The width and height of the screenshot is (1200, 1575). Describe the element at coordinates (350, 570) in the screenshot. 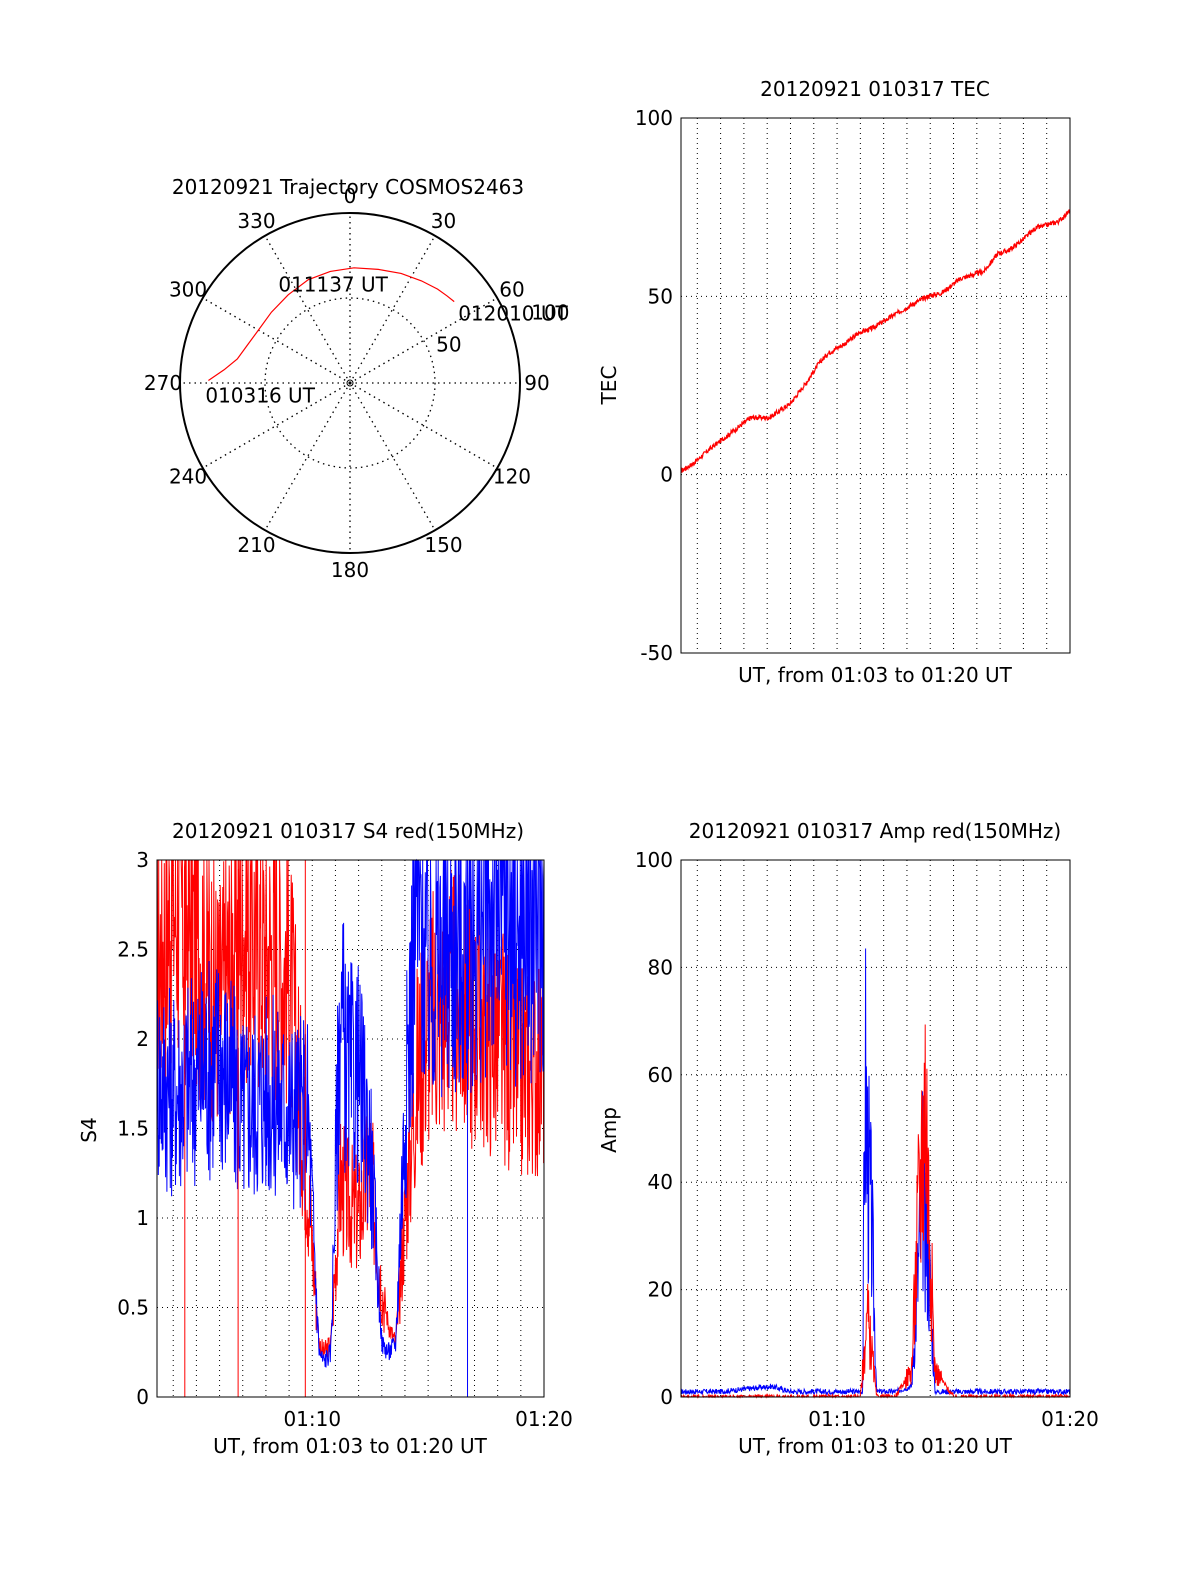

I see `azimuth-tick-label: 180` at that location.